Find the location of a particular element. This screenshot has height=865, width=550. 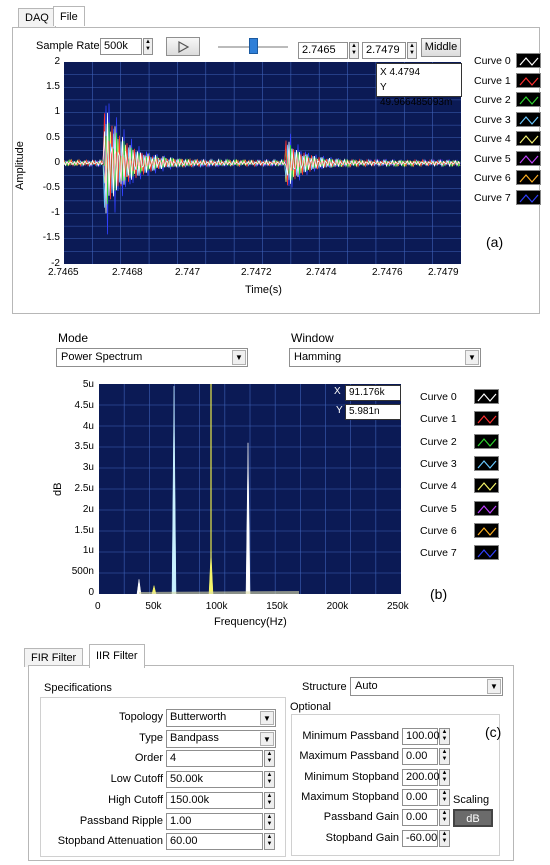

field-dropdown: Bandpass ▼ is located at coordinates (221, 738).